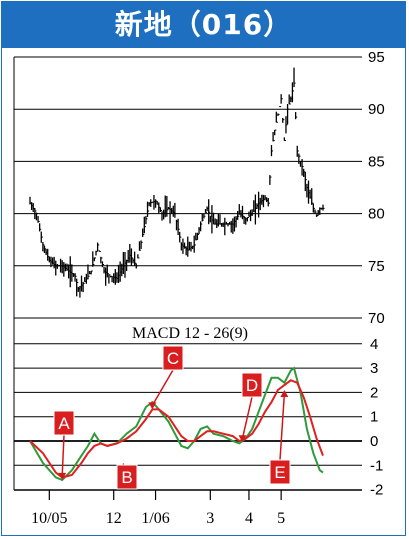 Image resolution: width=409 pixels, height=539 pixels. I want to click on macd-tick-label: 1, so click(374, 417).